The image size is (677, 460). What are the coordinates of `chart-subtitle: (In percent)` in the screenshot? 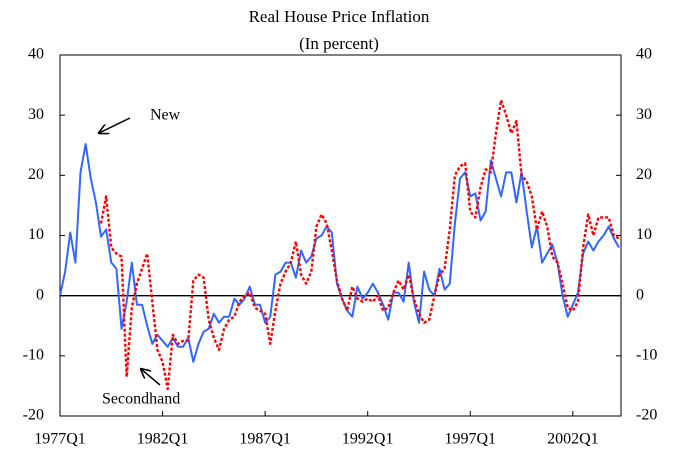 It's located at (339, 43).